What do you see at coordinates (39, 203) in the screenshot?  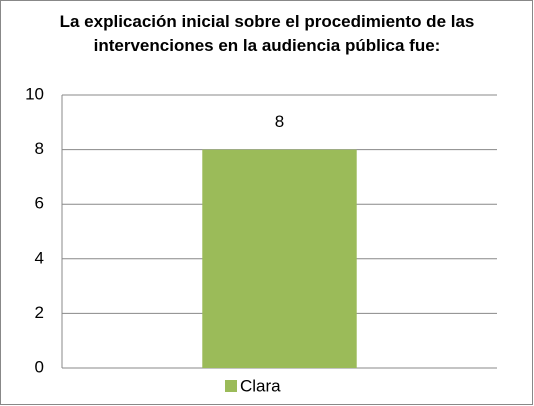 I see `y-tick-label: 6` at bounding box center [39, 203].